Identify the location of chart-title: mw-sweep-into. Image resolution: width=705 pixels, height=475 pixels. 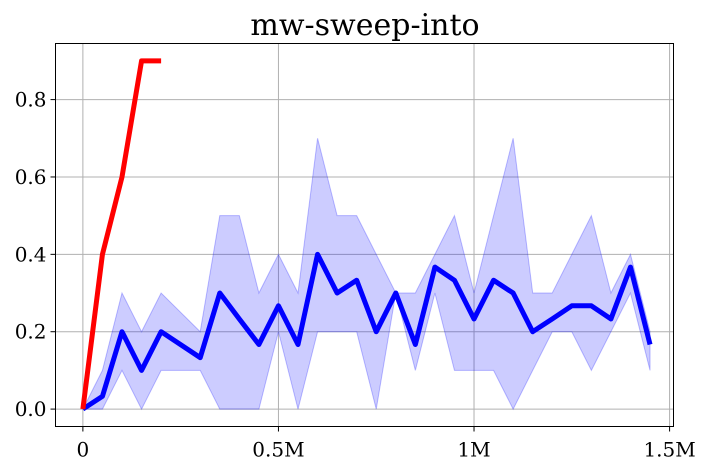
(364, 25).